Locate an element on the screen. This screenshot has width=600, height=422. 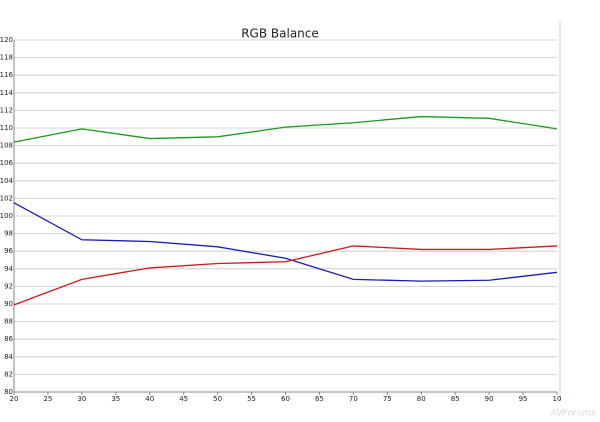
y-tick-label: 110 is located at coordinates (6, 128).